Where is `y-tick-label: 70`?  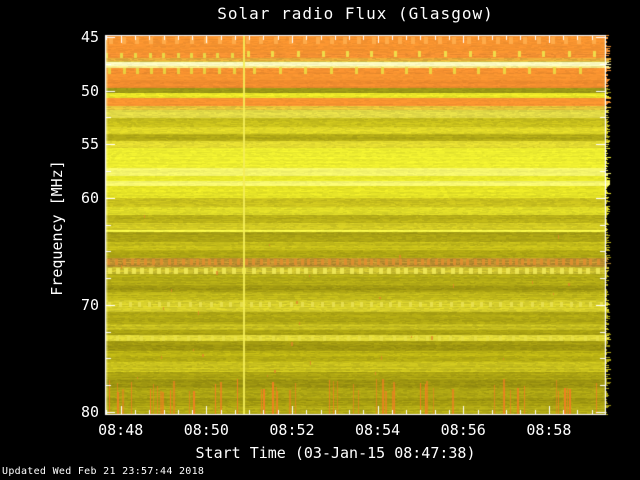
y-tick-label: 70 is located at coordinates (89, 305).